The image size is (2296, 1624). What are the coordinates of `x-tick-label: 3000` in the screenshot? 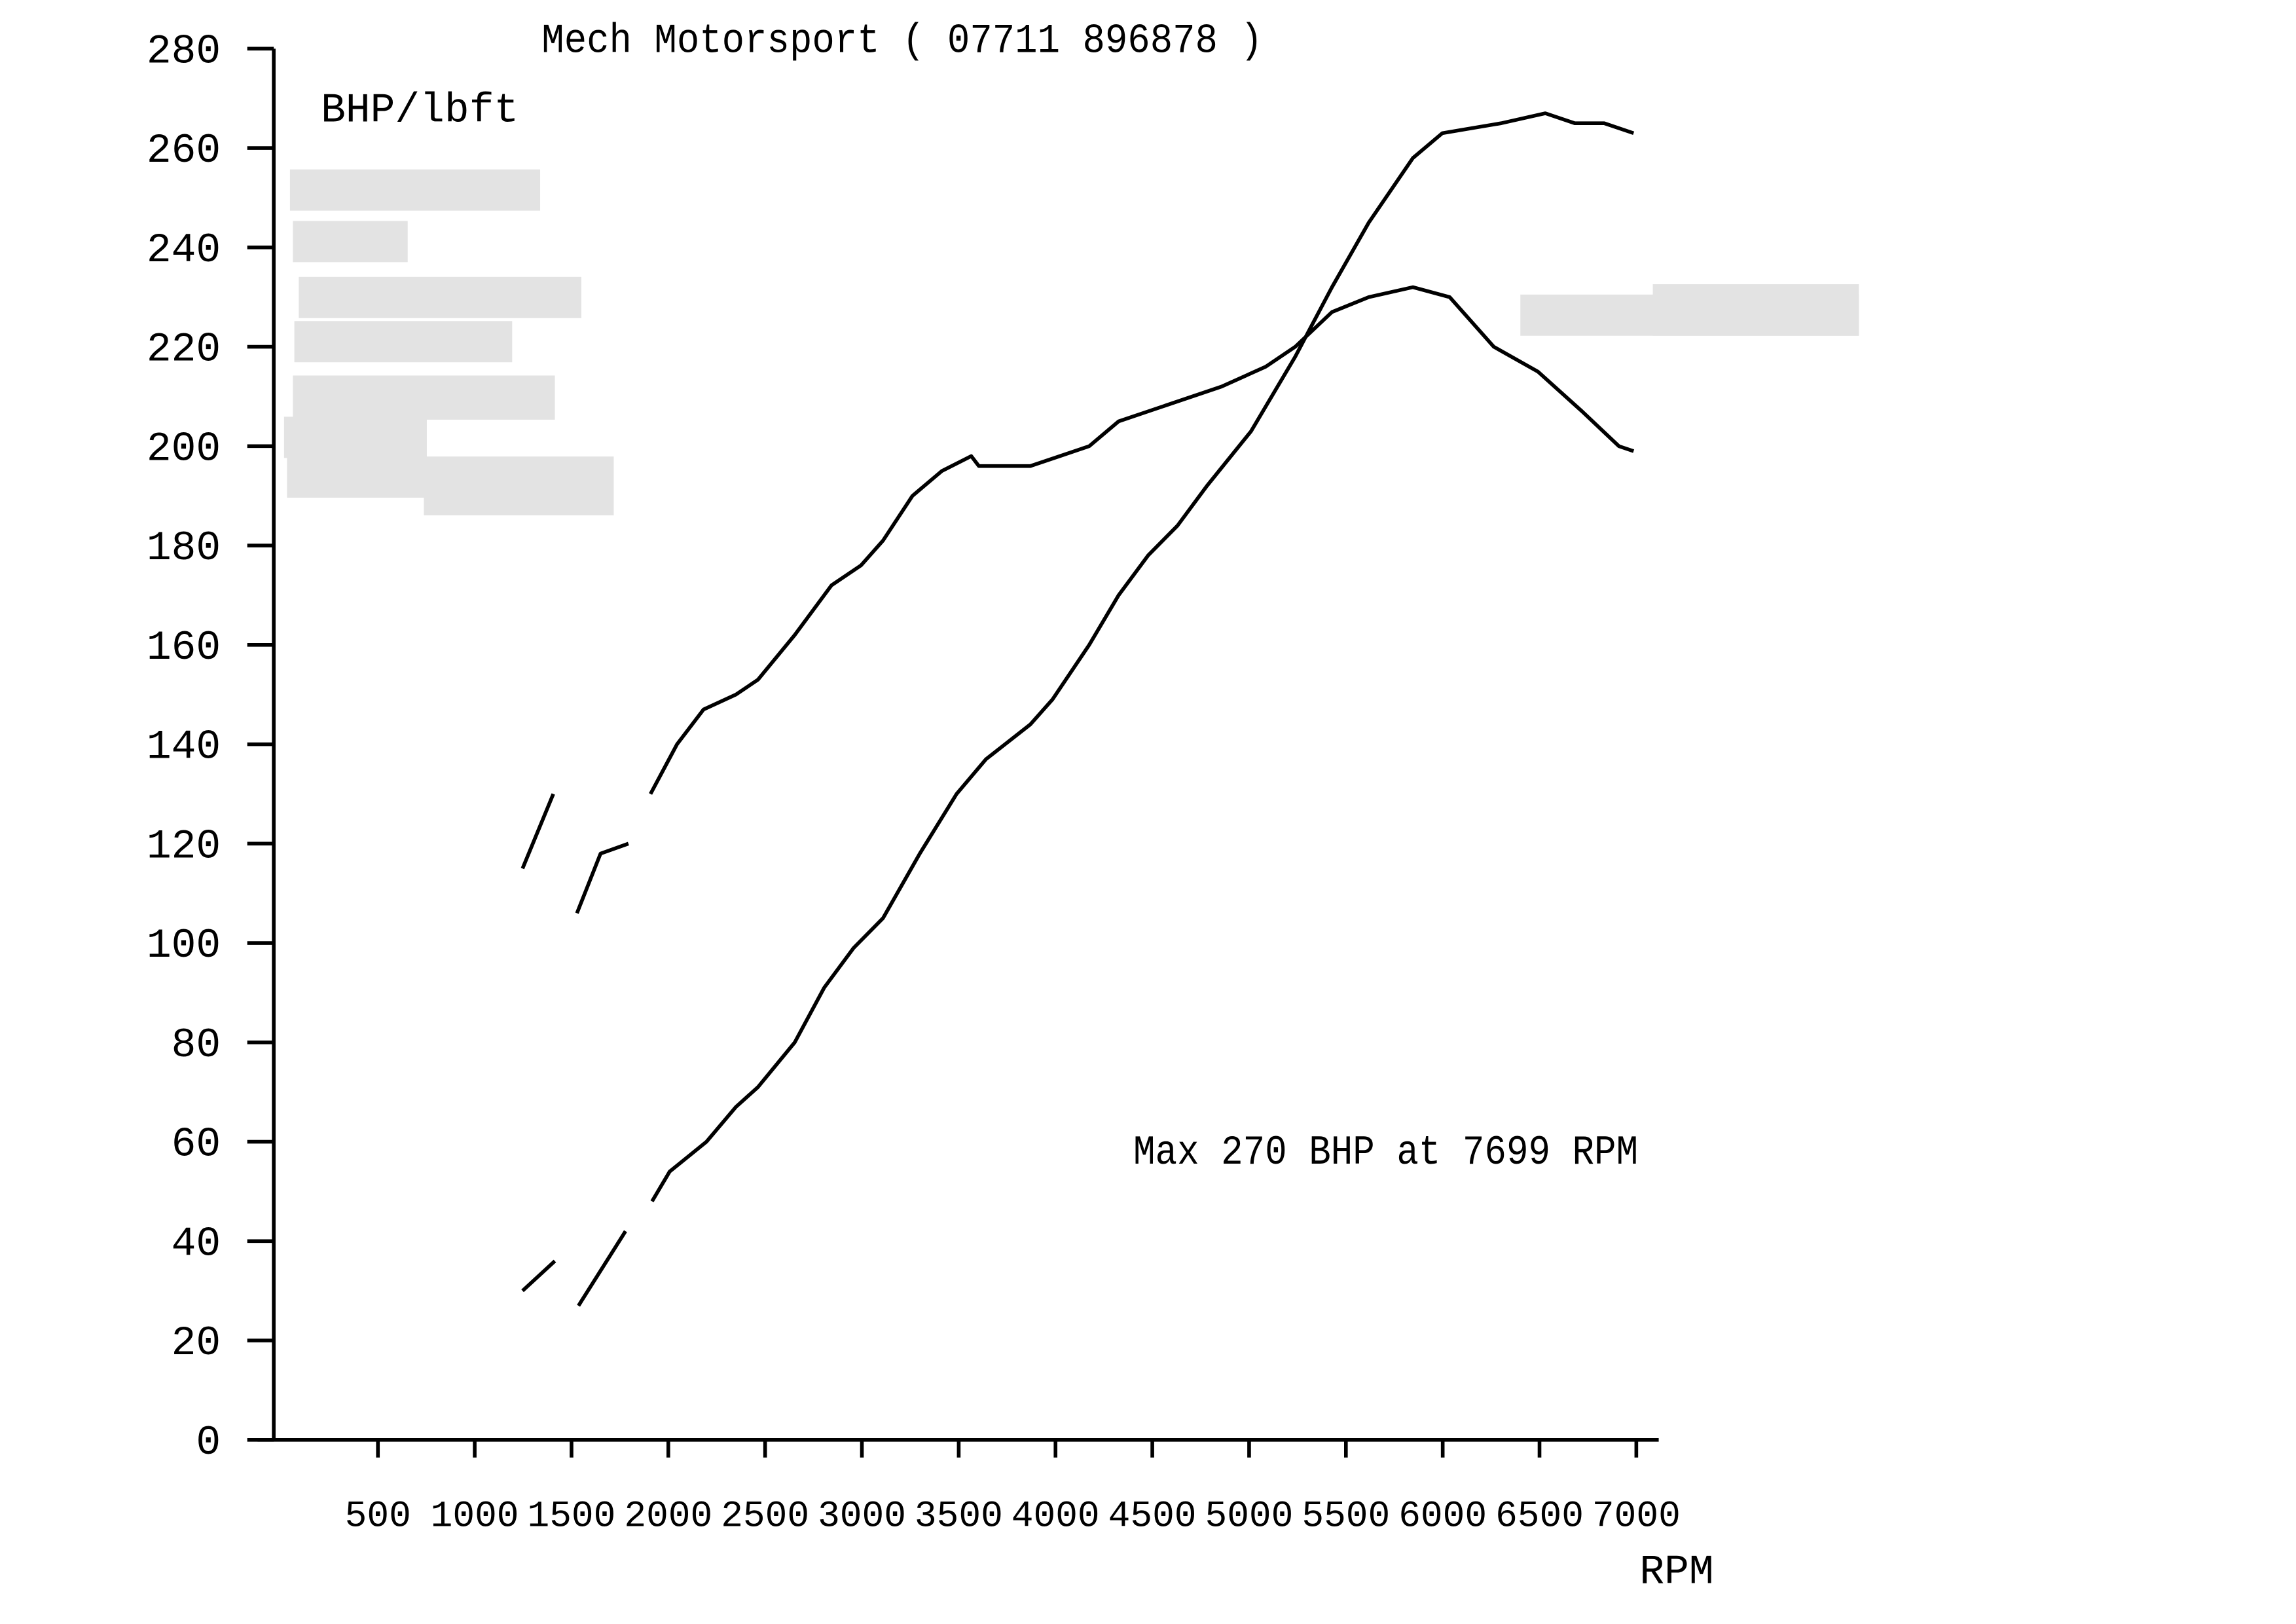 It's located at (862, 1517).